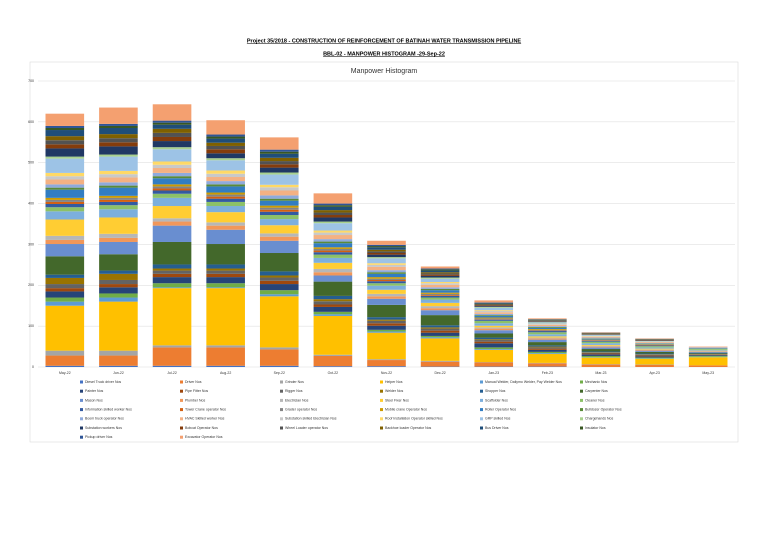  Describe the element at coordinates (279, 373) in the screenshot. I see `x-tick-label: Sep-22` at that location.